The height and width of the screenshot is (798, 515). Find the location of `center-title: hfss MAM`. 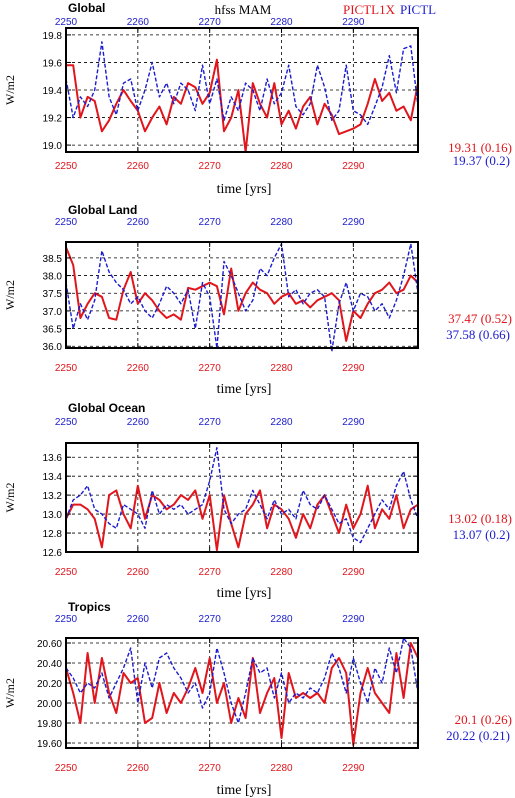

center-title: hfss MAM is located at coordinates (243, 9).